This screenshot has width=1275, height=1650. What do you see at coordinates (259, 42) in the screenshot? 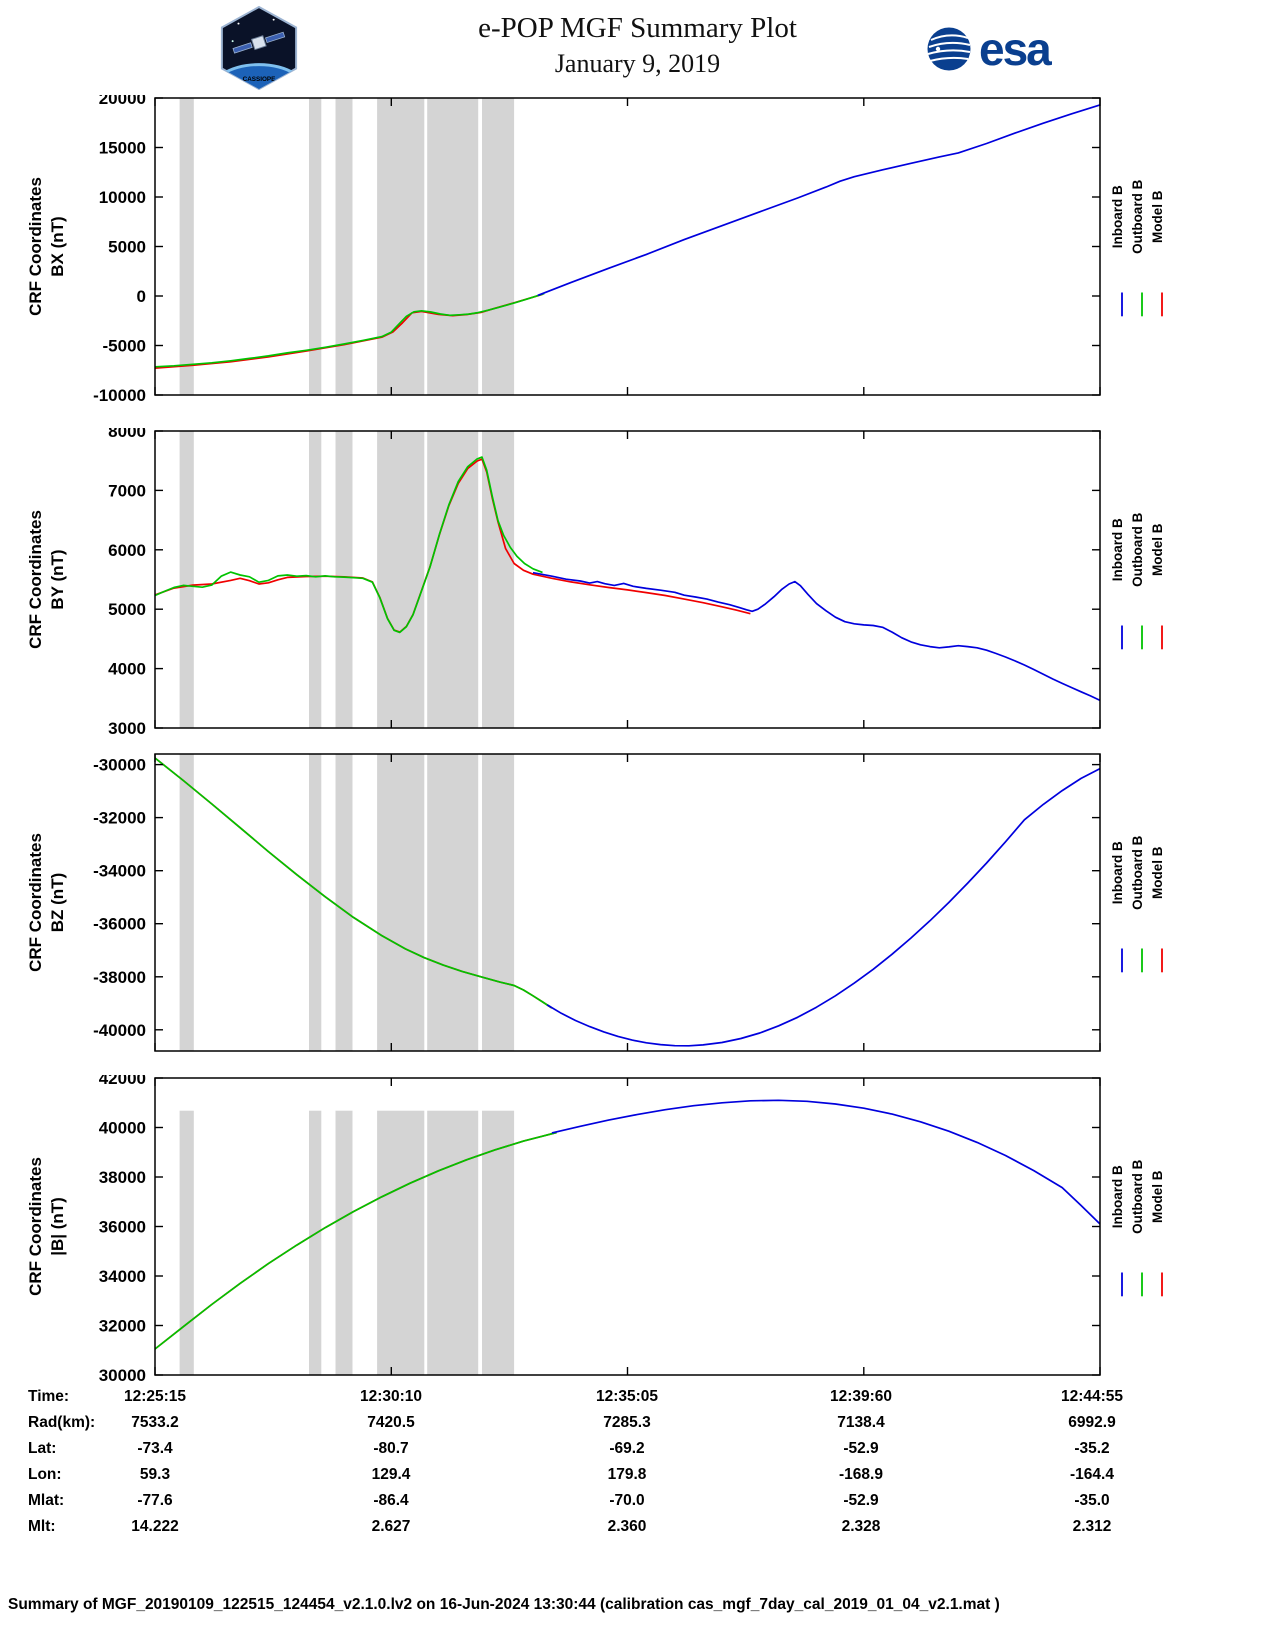
I see `badge-satellite` at bounding box center [259, 42].